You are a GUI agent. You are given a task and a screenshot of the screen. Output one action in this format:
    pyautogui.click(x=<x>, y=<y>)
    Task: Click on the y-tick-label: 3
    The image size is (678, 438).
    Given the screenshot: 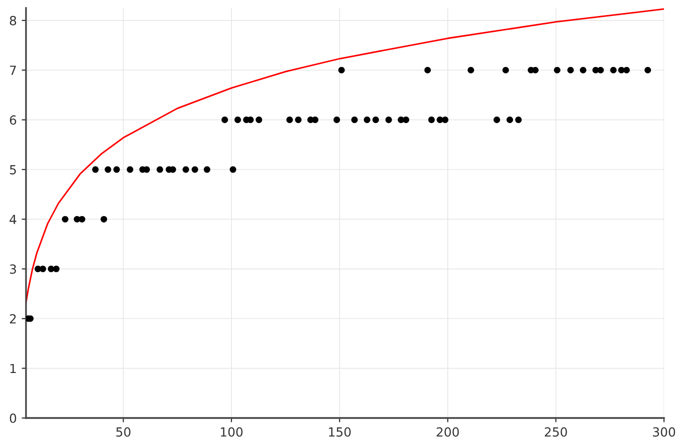 What is the action you would take?
    pyautogui.click(x=13, y=269)
    